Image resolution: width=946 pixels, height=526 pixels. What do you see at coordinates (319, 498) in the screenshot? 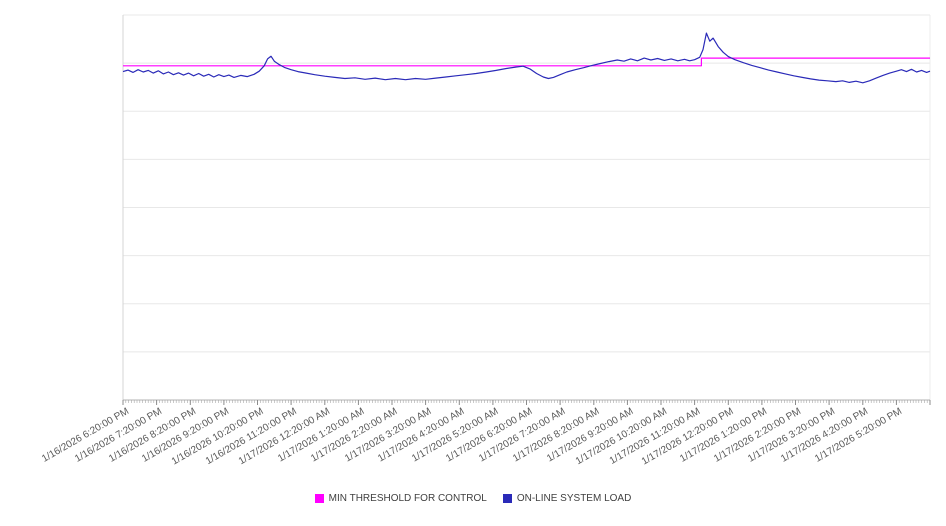
I see `legend-swatch-threshold` at bounding box center [319, 498].